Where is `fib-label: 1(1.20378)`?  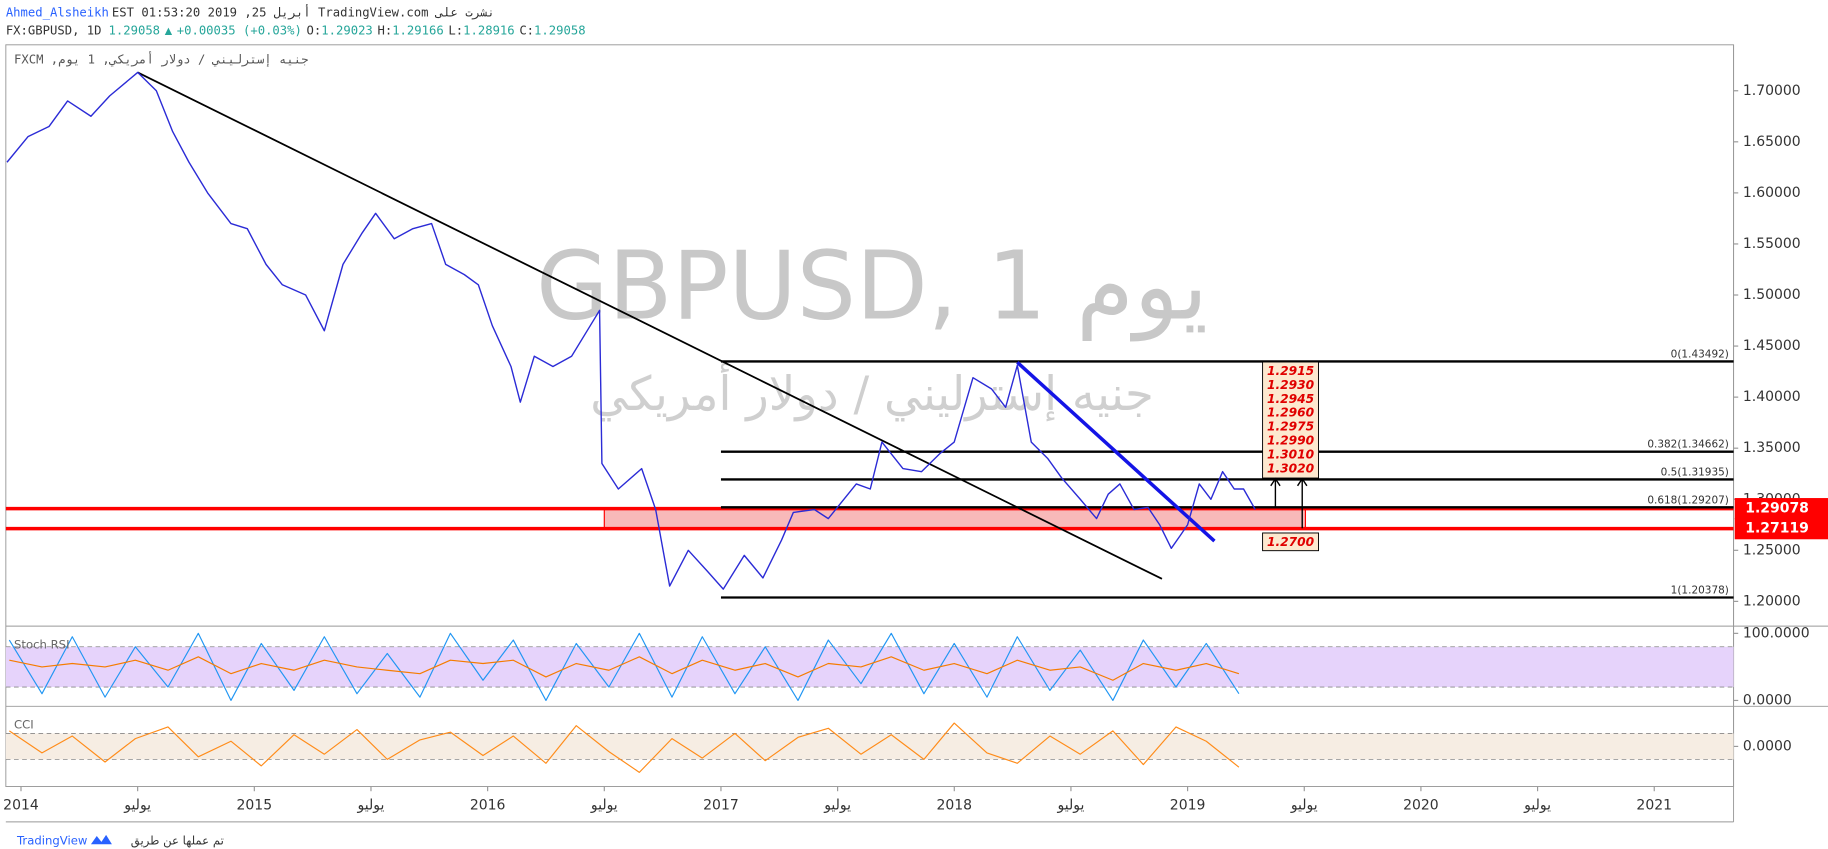 fib-label: 1(1.20378) is located at coordinates (1700, 590).